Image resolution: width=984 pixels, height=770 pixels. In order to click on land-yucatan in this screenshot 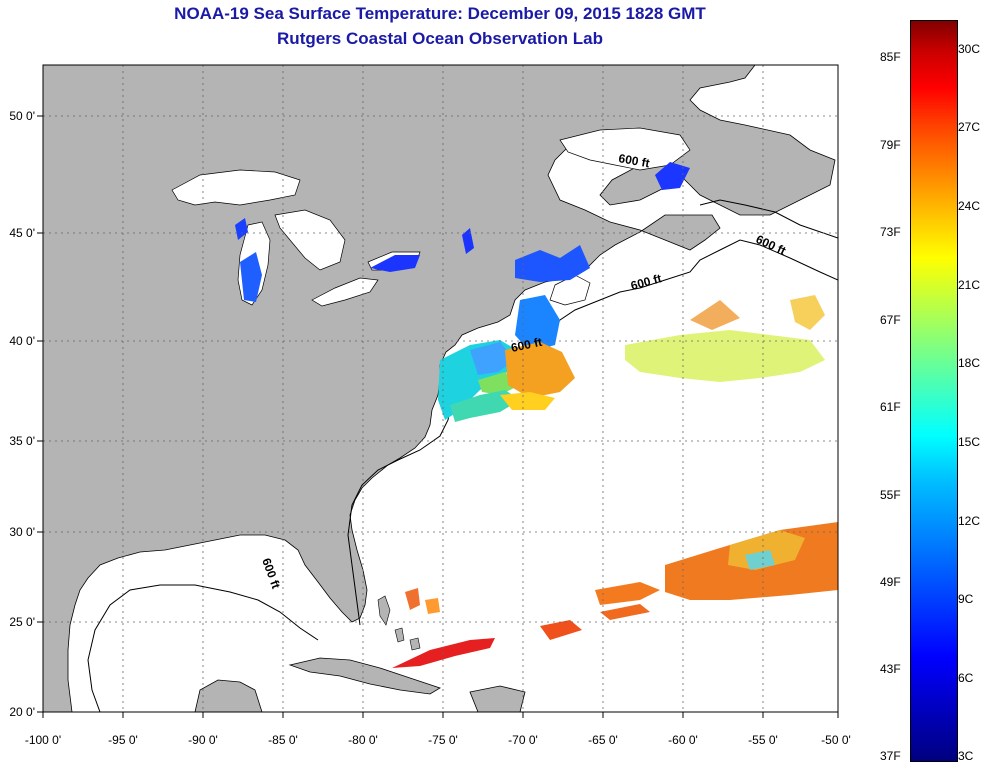, I will do `click(228, 695)`.